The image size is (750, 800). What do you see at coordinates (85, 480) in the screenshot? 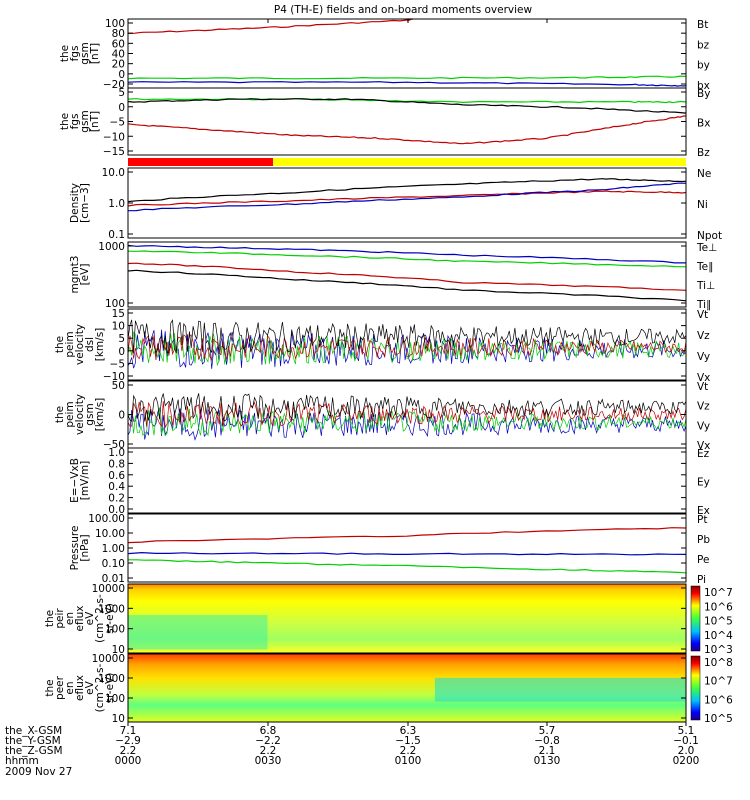
I see `y-axis-label-line: [mV/m]` at bounding box center [85, 480].